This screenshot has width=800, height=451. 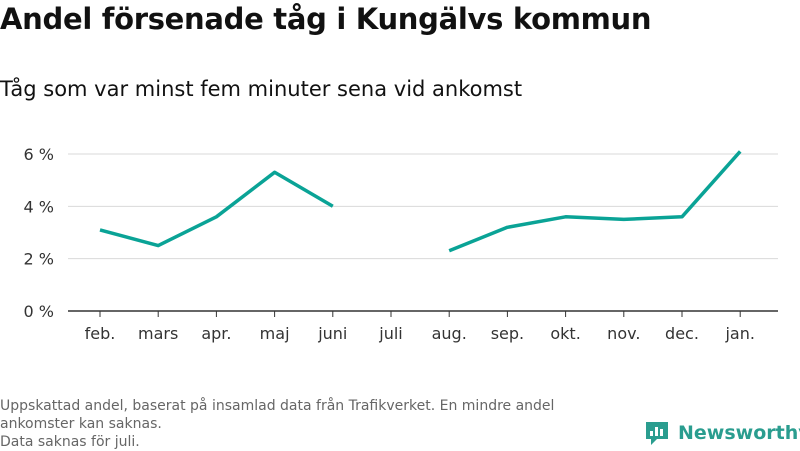 I want to click on x-tick-label: sep., so click(x=507, y=333).